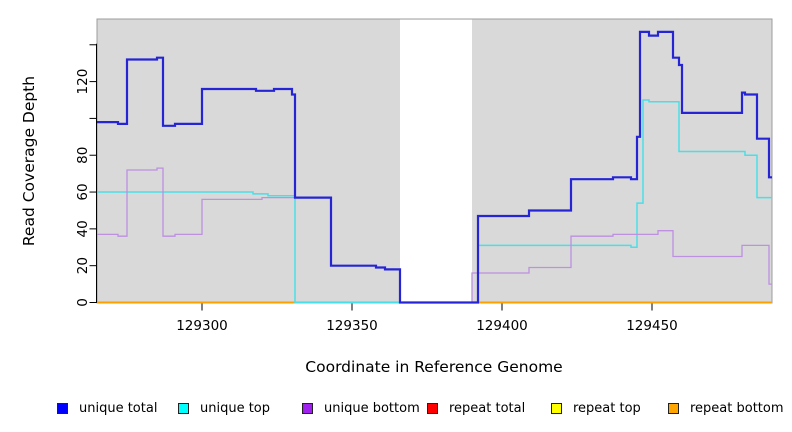 The width and height of the screenshot is (792, 432). Describe the element at coordinates (83, 265) in the screenshot. I see `y-tick-label: 20` at that location.